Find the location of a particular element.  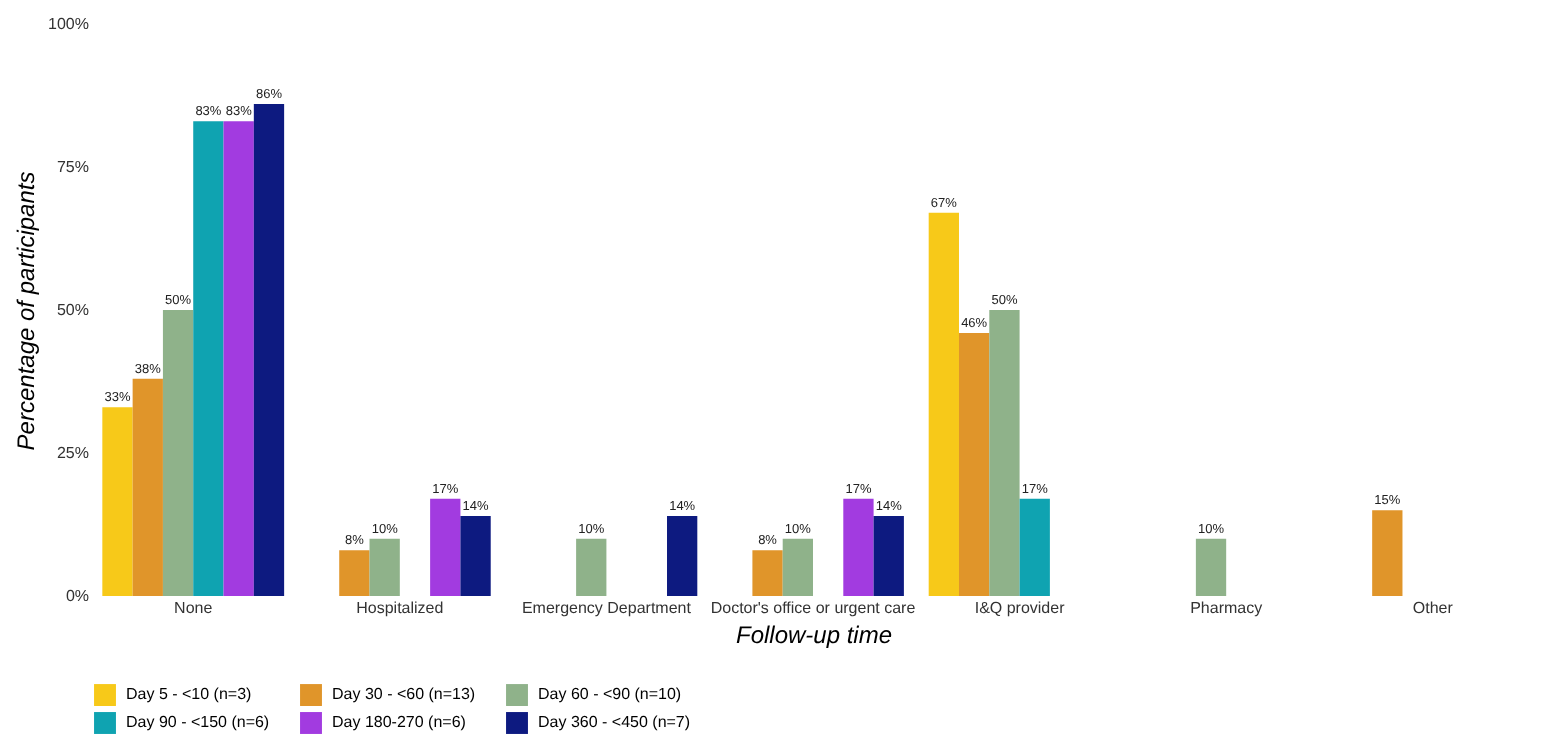

y-tick-label: 25% is located at coordinates (72, 453).